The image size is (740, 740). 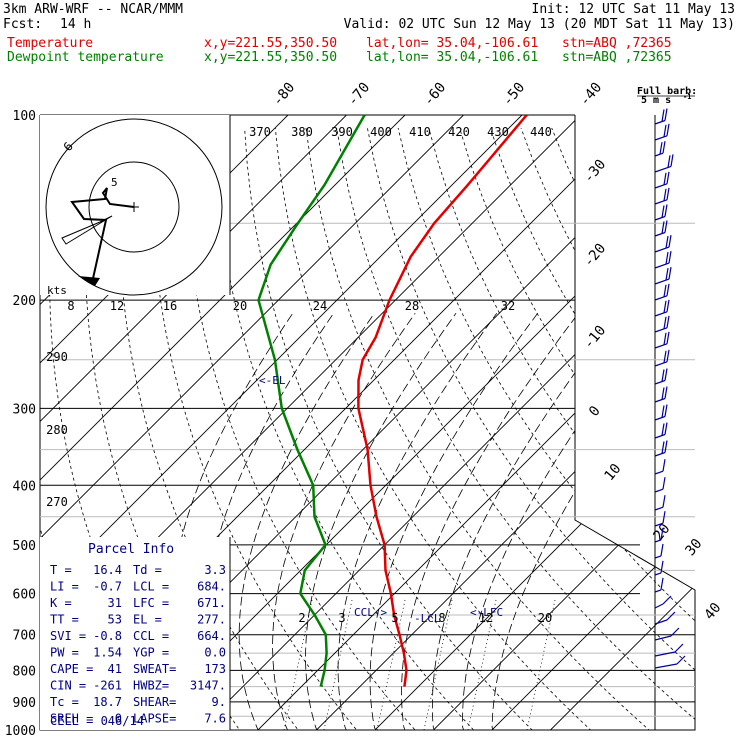 What do you see at coordinates (215, 570) in the screenshot?
I see `parcel-value-right: 3.3` at bounding box center [215, 570].